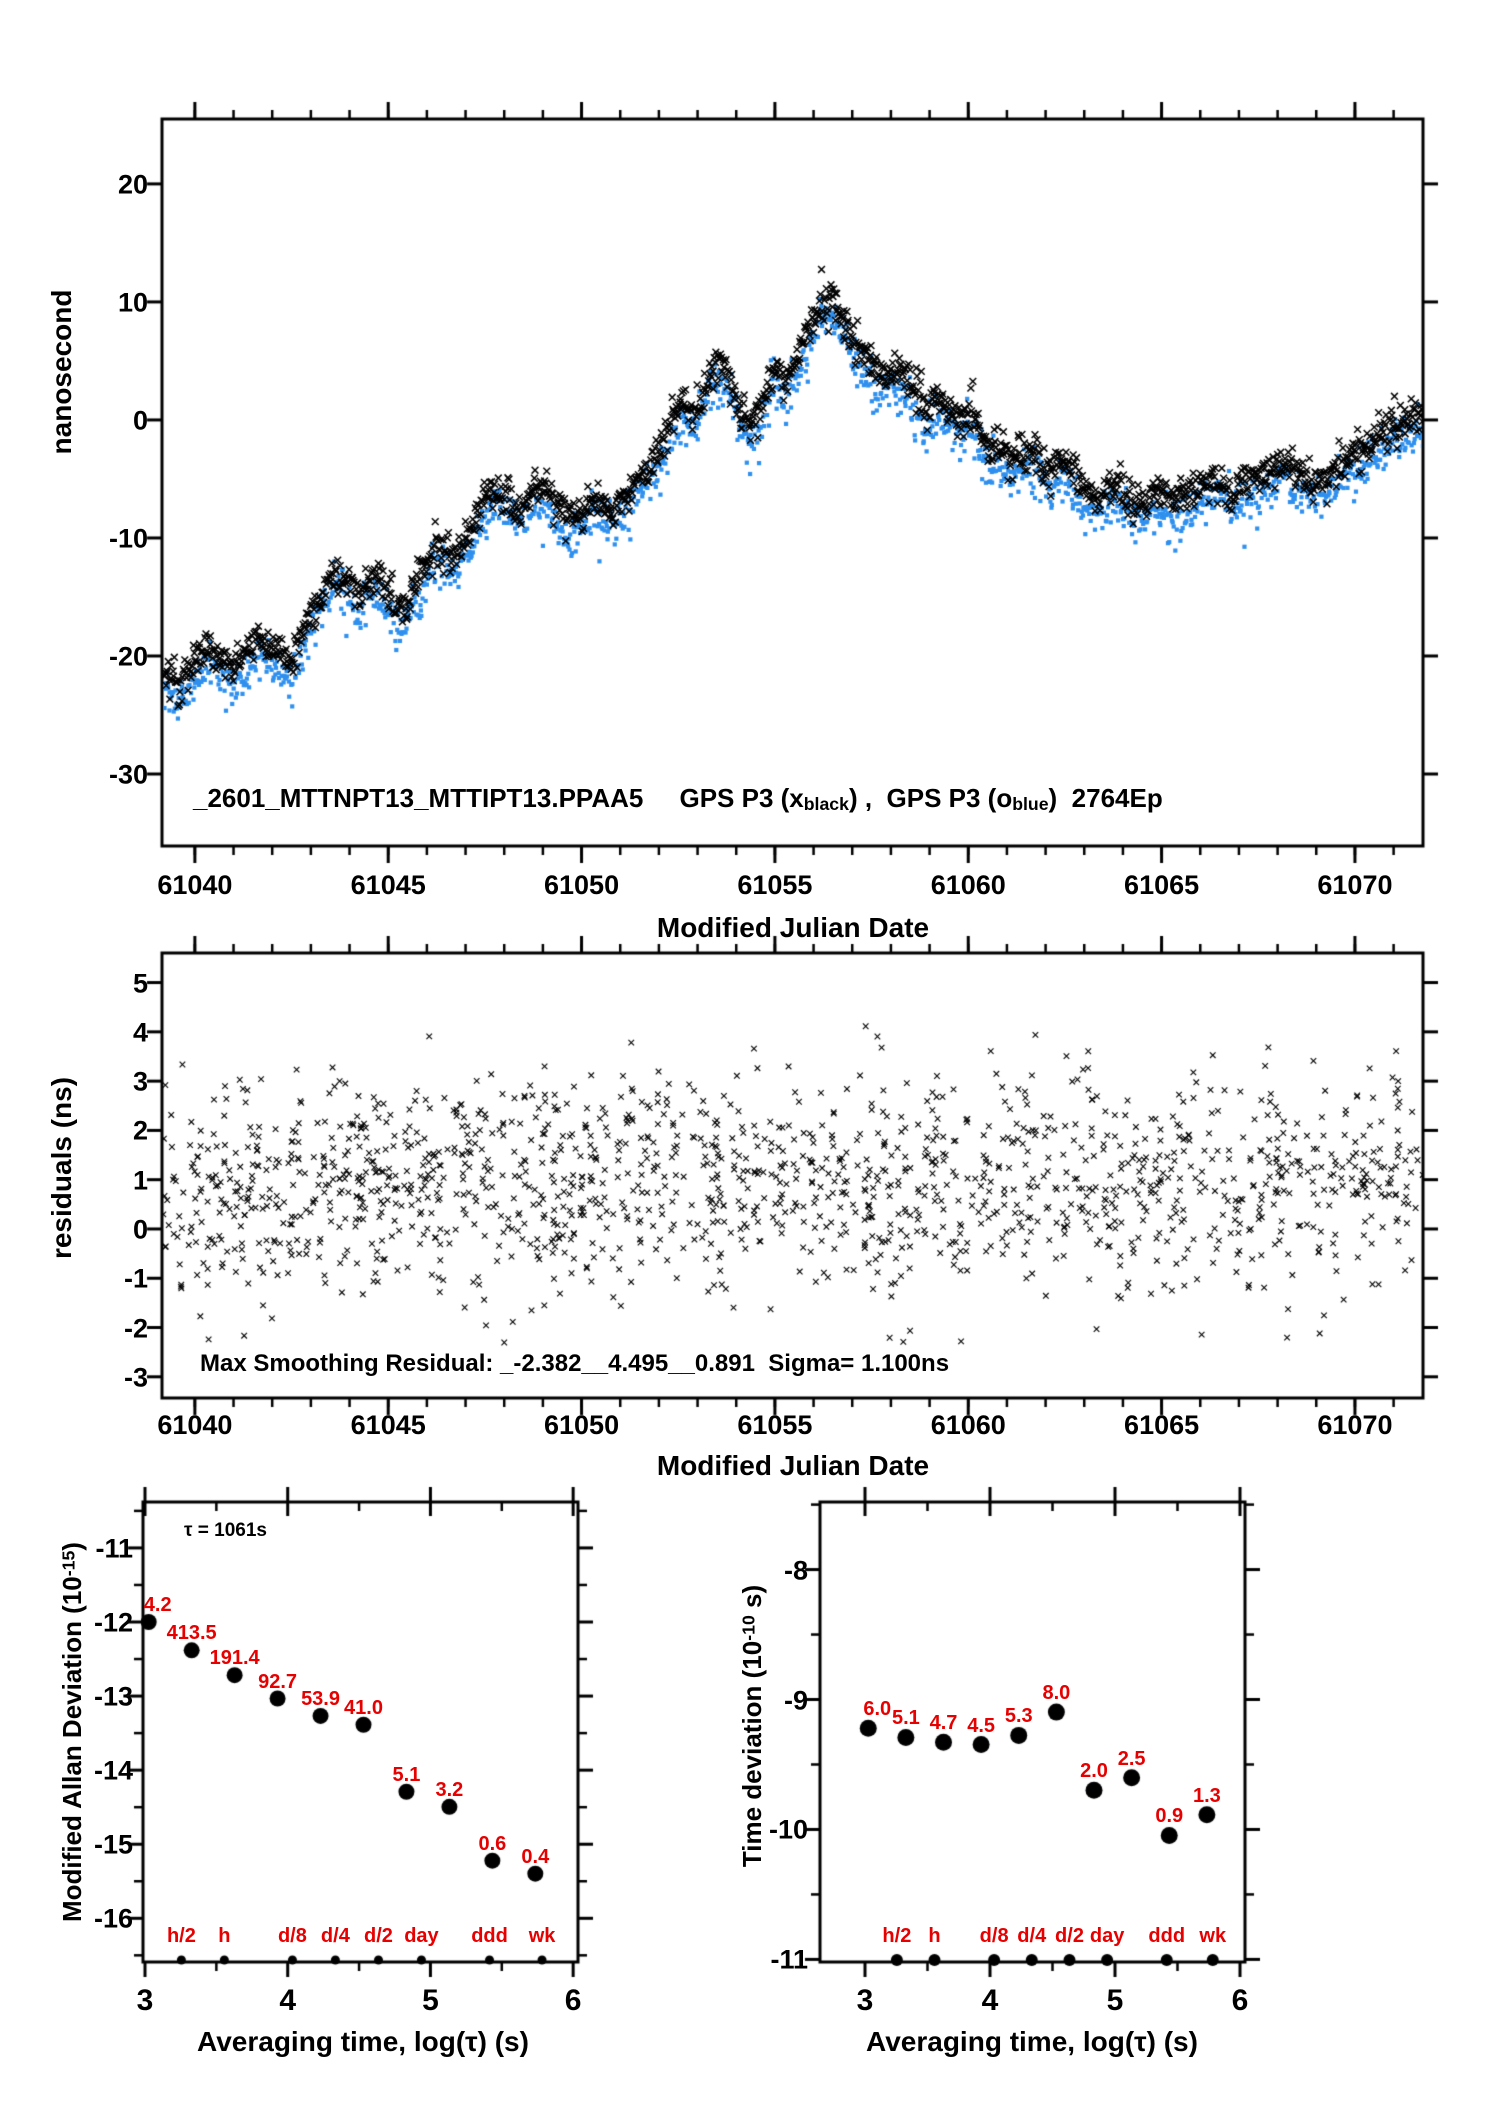  Describe the element at coordinates (897, 1936) in the screenshot. I see `tdev-tau-marker-label: h/2` at that location.